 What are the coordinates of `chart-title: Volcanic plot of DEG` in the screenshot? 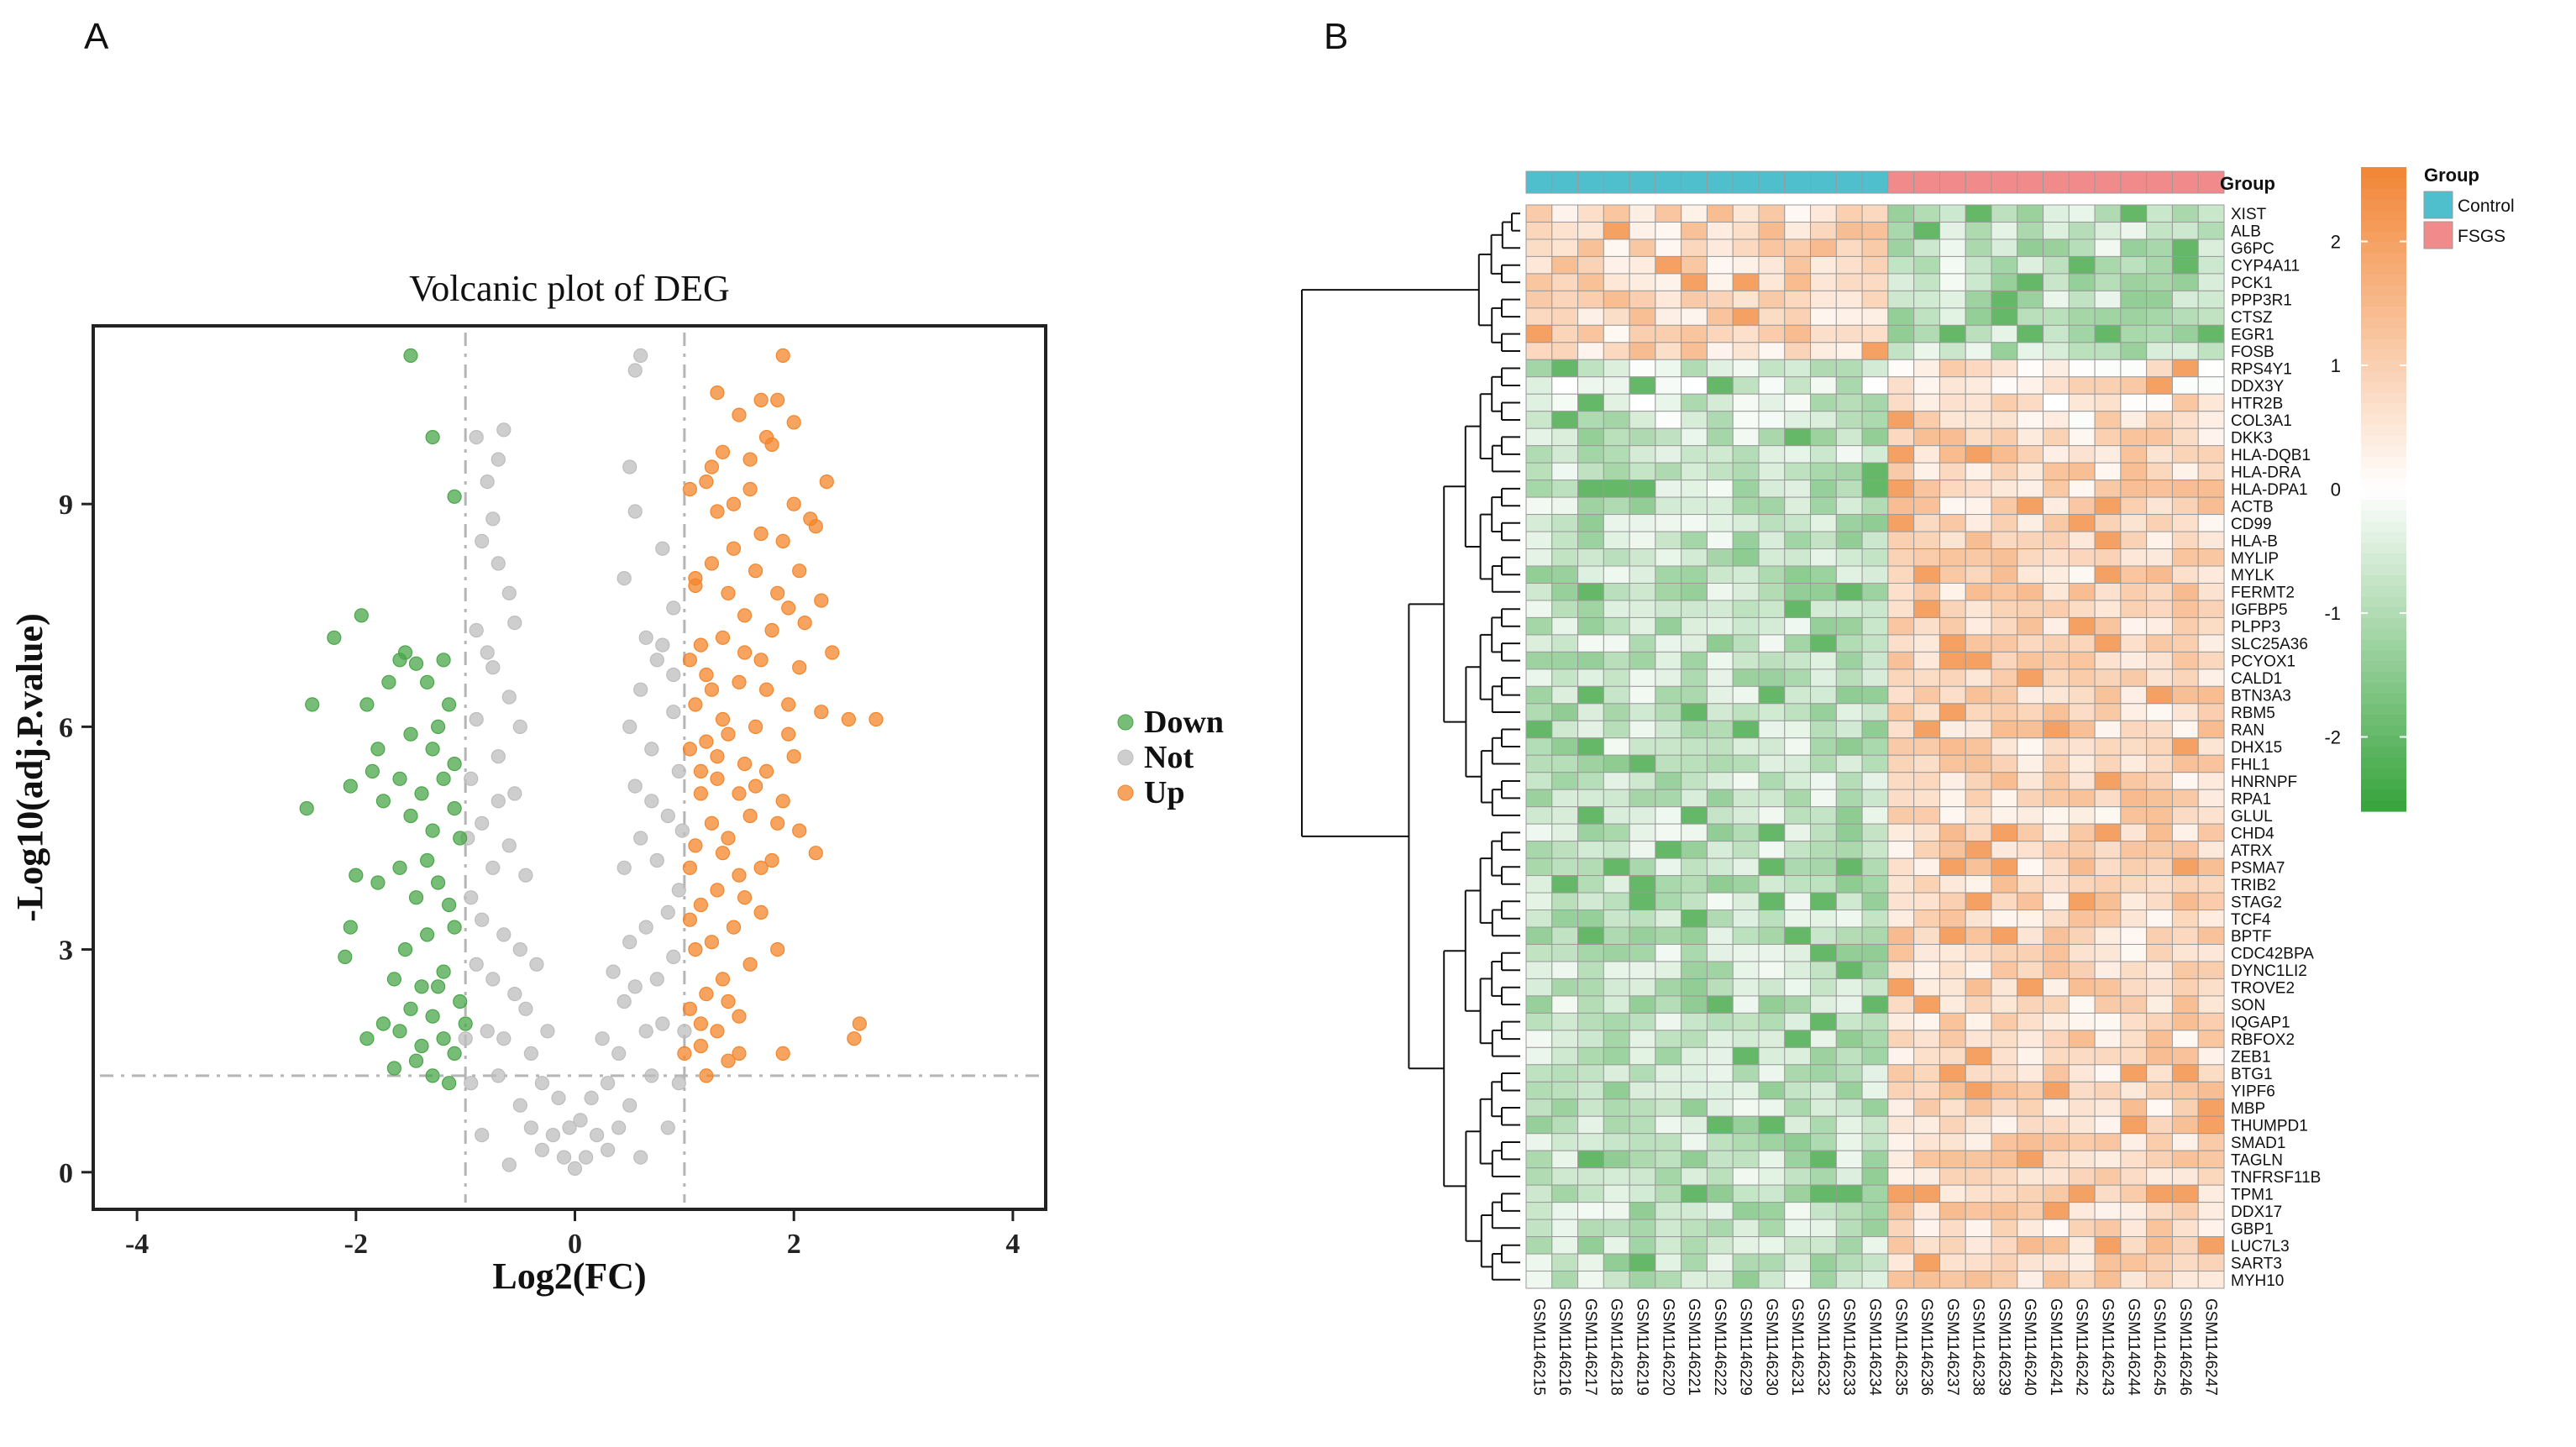 It's located at (569, 288).